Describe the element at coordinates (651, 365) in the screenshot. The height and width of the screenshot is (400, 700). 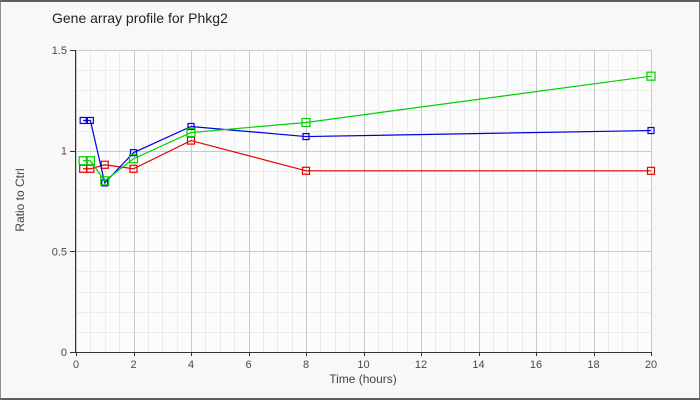
I see `svg-text: 20` at that location.